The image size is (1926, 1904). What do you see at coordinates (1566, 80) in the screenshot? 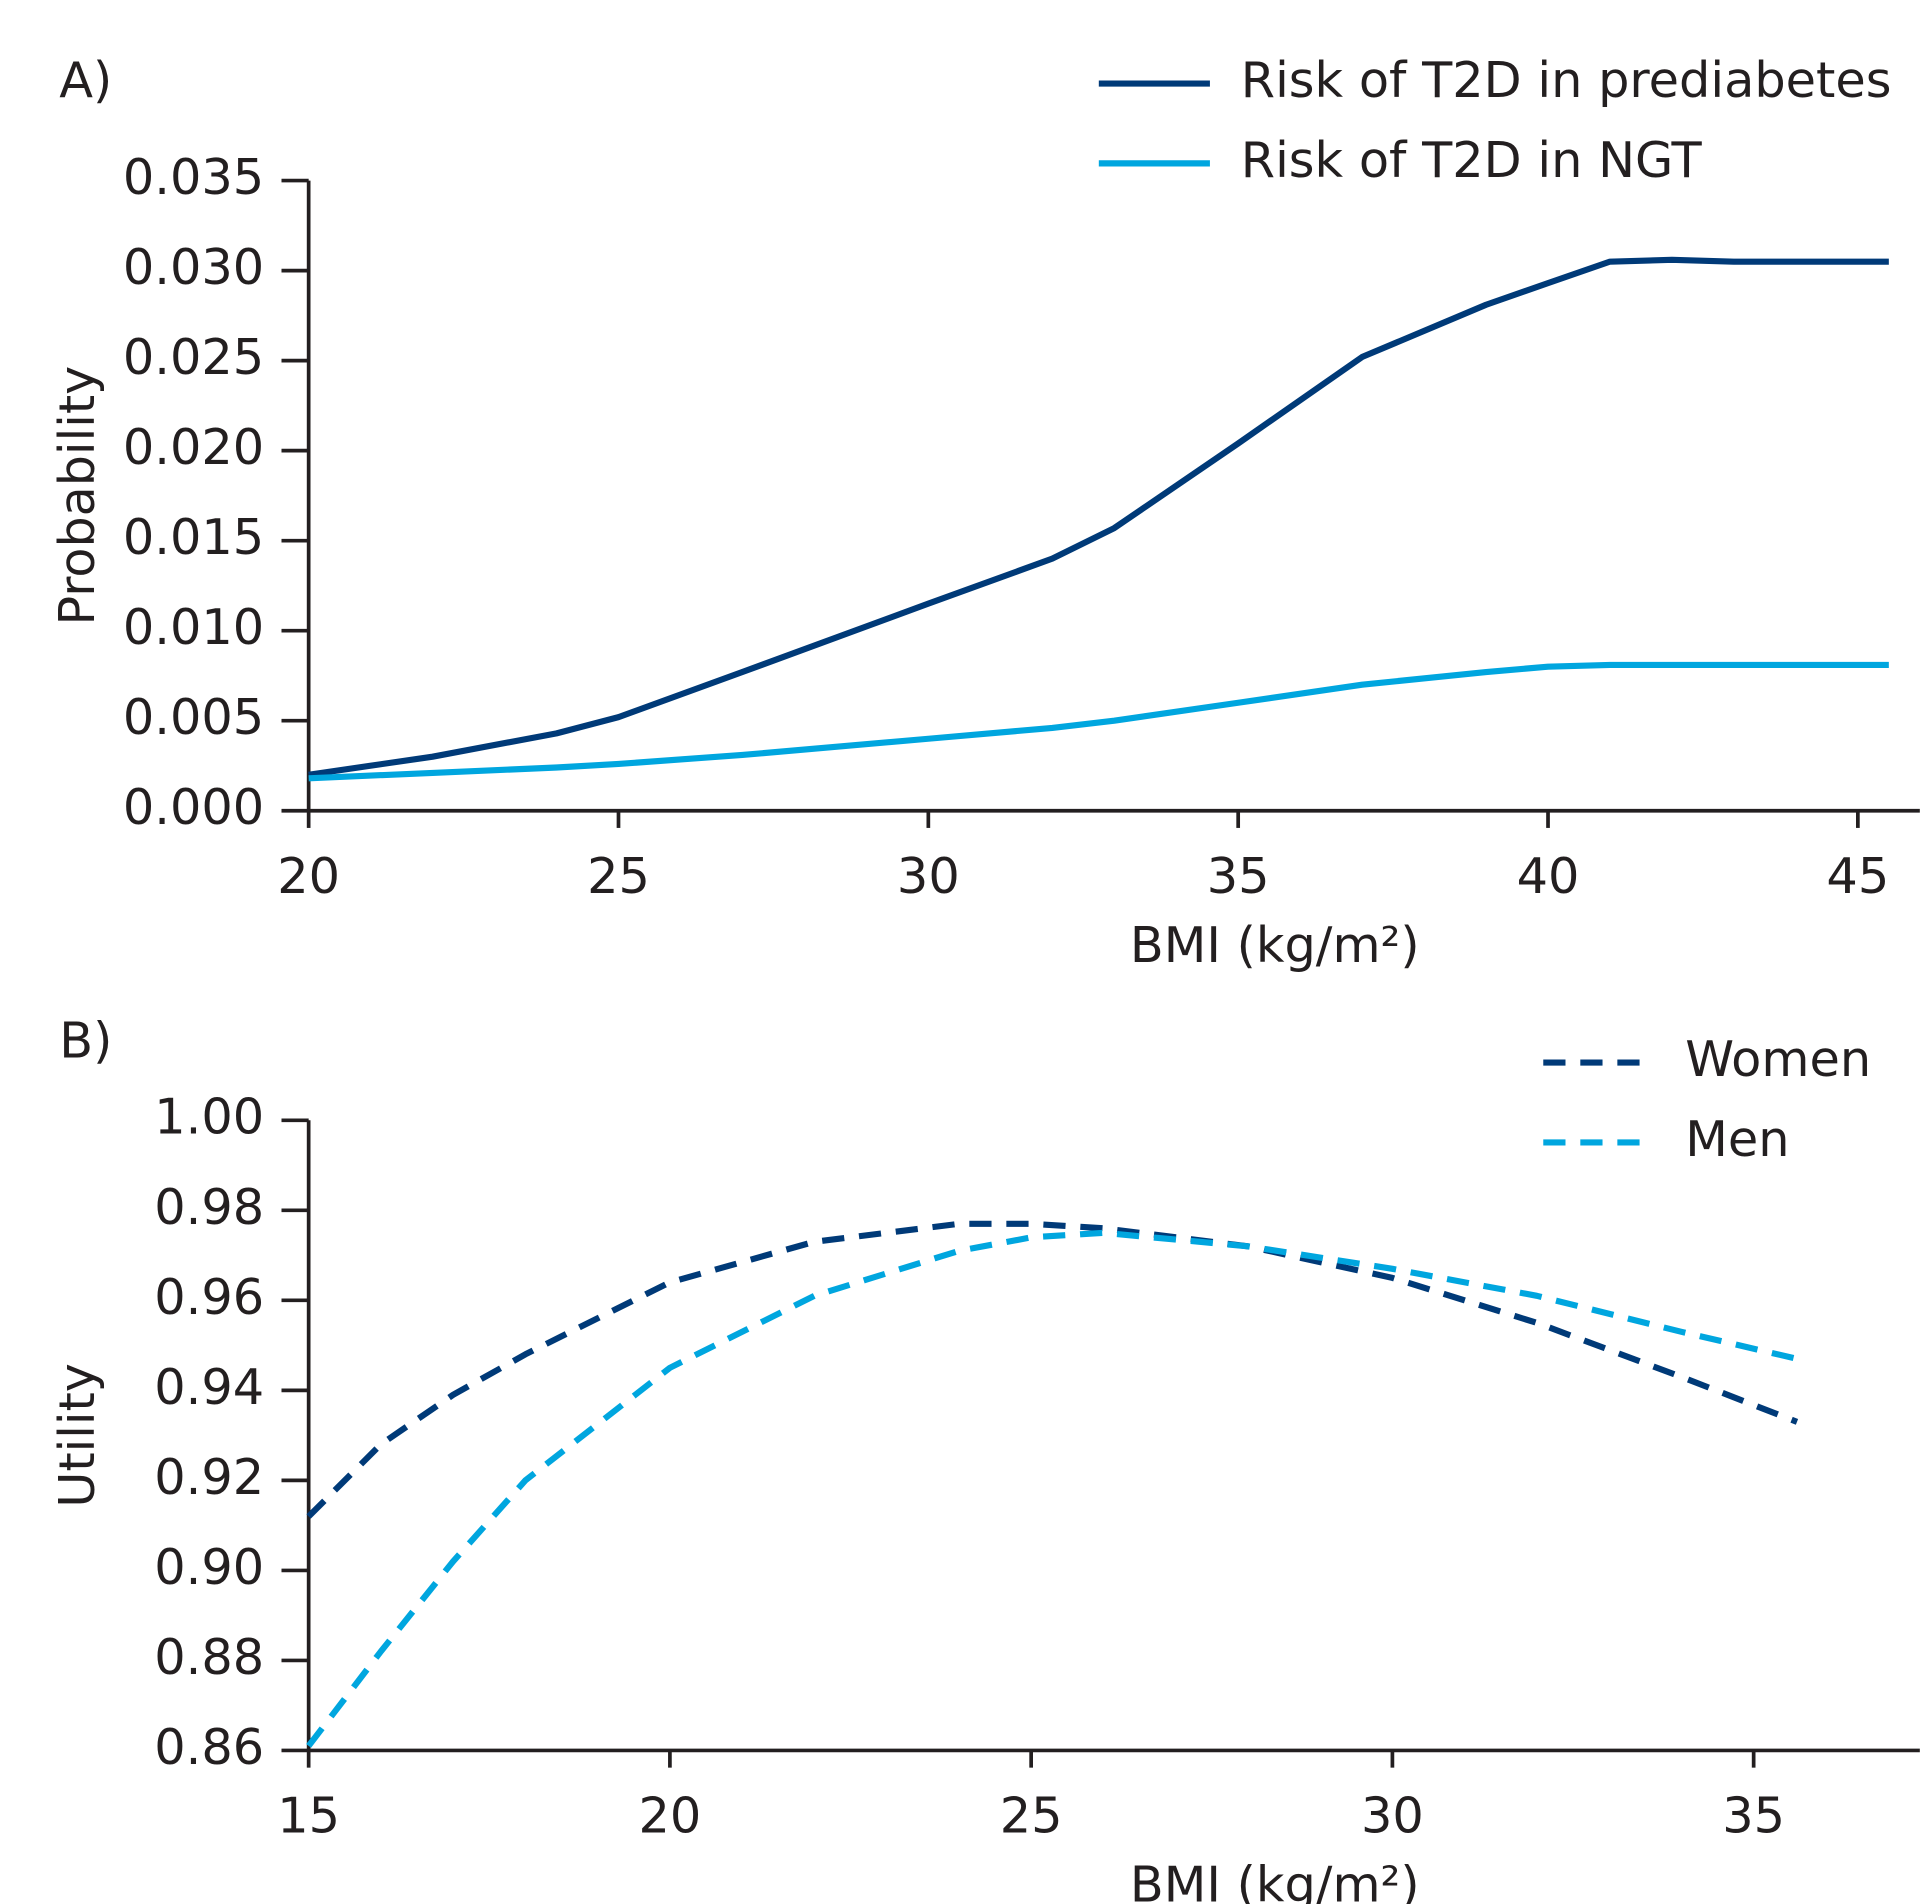
I see `legend-label: Risk of T2D in prediabetes` at bounding box center [1566, 80].